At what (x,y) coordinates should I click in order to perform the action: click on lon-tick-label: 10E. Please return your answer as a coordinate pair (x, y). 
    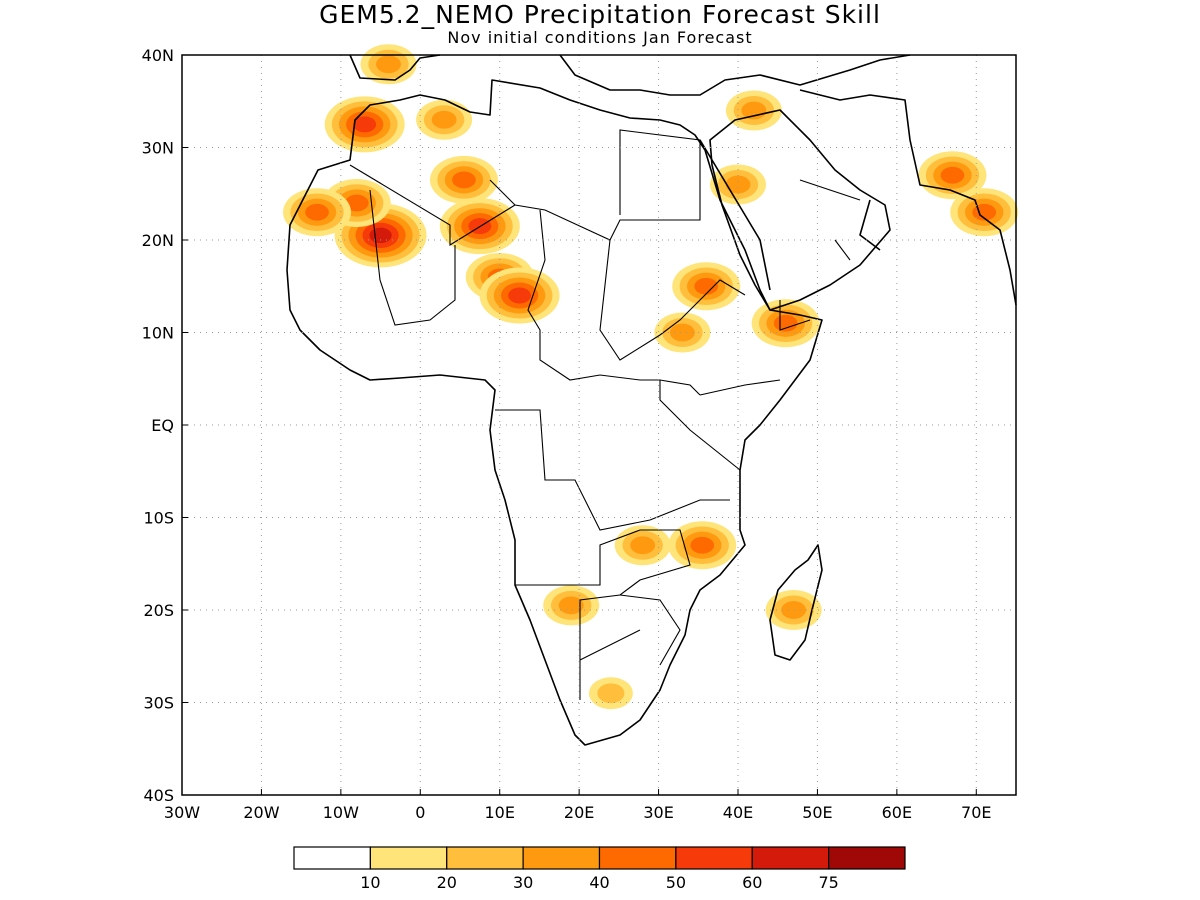
    Looking at the image, I should click on (499, 812).